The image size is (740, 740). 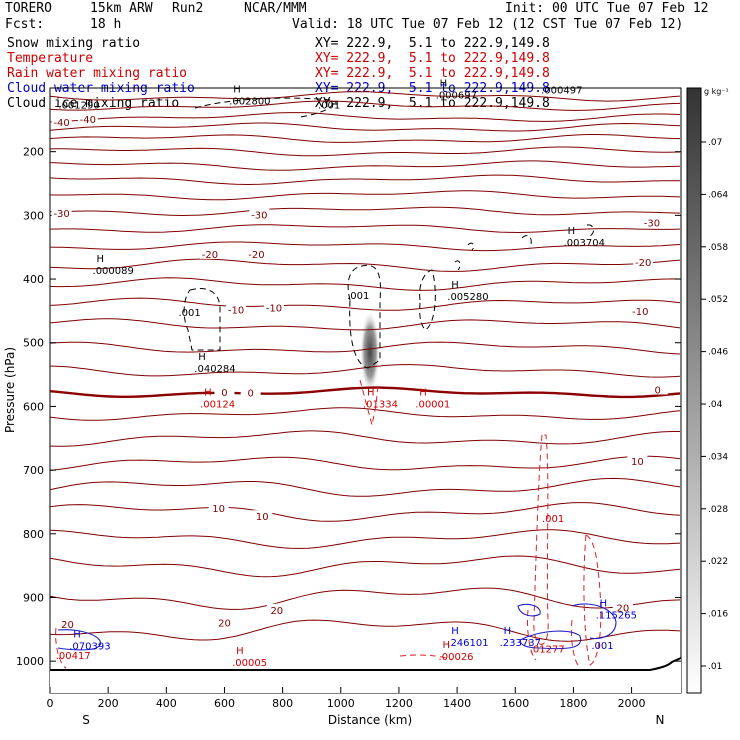 I want to click on field-name-snow: Snow mixing ratio, so click(x=74, y=43).